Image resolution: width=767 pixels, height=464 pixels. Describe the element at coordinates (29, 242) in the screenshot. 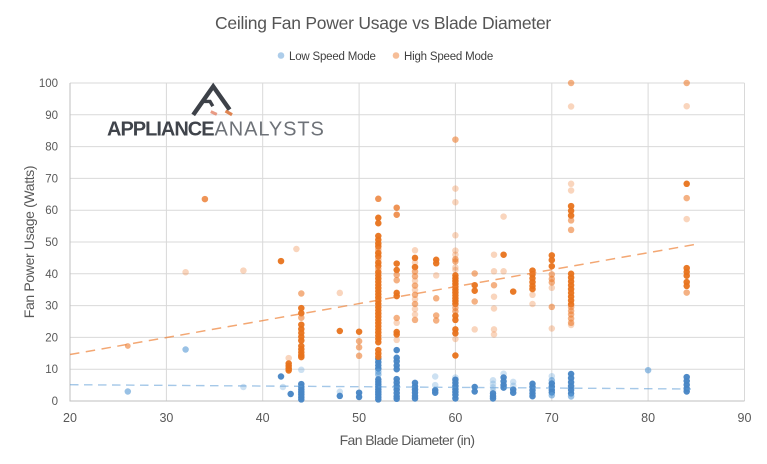

I see `svg-text: Fan Power Usage (Watts)` at that location.